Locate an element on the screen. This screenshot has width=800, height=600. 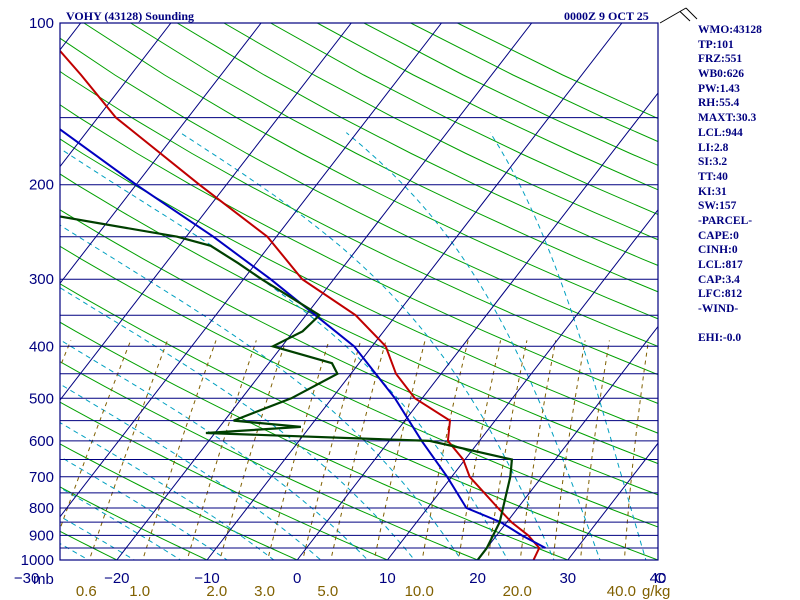
pressure-label: 300 is located at coordinates (41, 279).